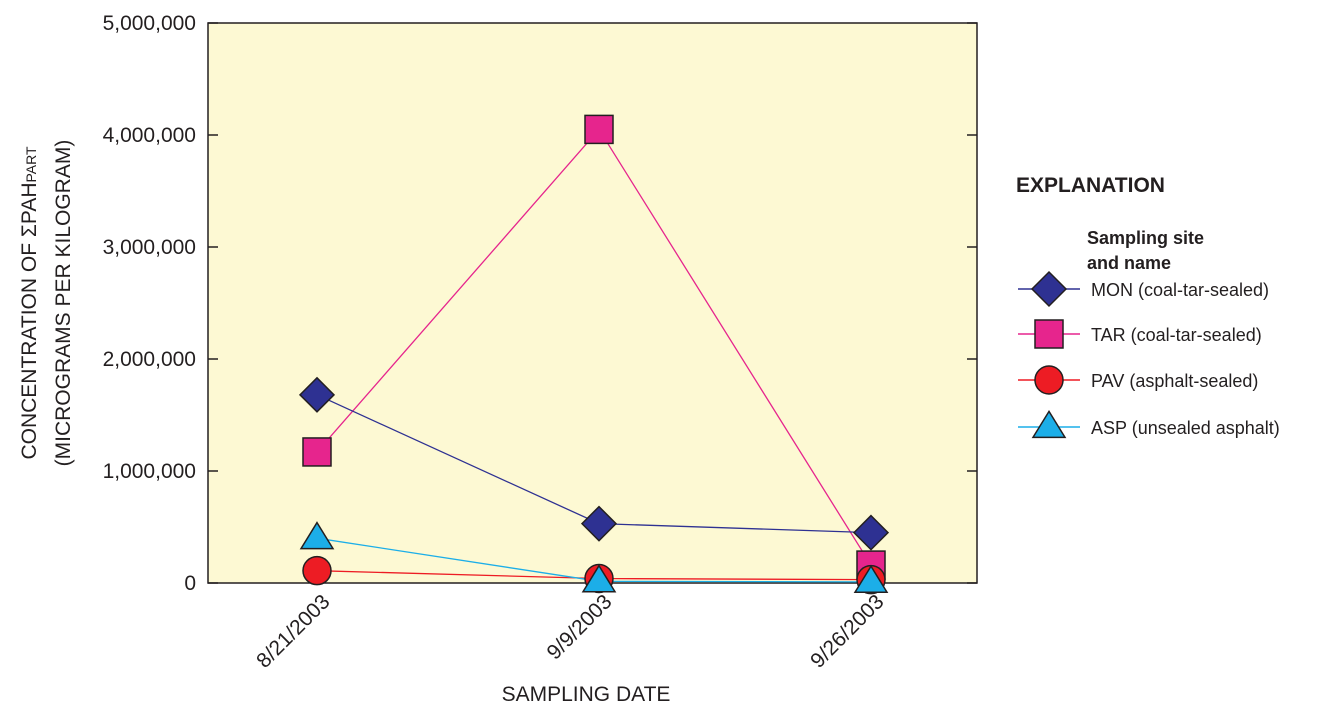  I want to click on legend-label: TAR (coal-tar-sealed), so click(1176, 335).